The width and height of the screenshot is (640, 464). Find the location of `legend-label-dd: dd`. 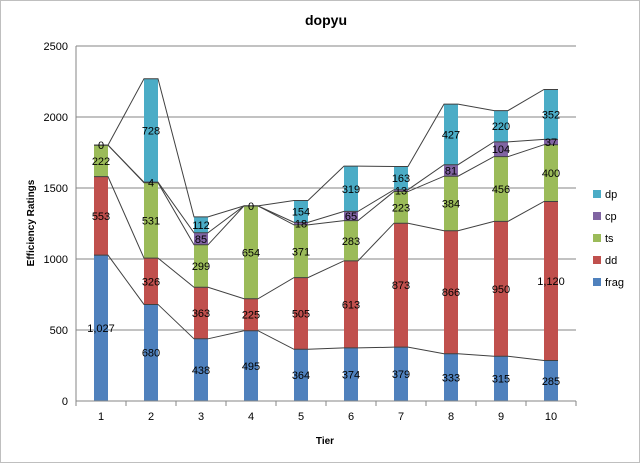

legend-label-dd: dd is located at coordinates (611, 261).